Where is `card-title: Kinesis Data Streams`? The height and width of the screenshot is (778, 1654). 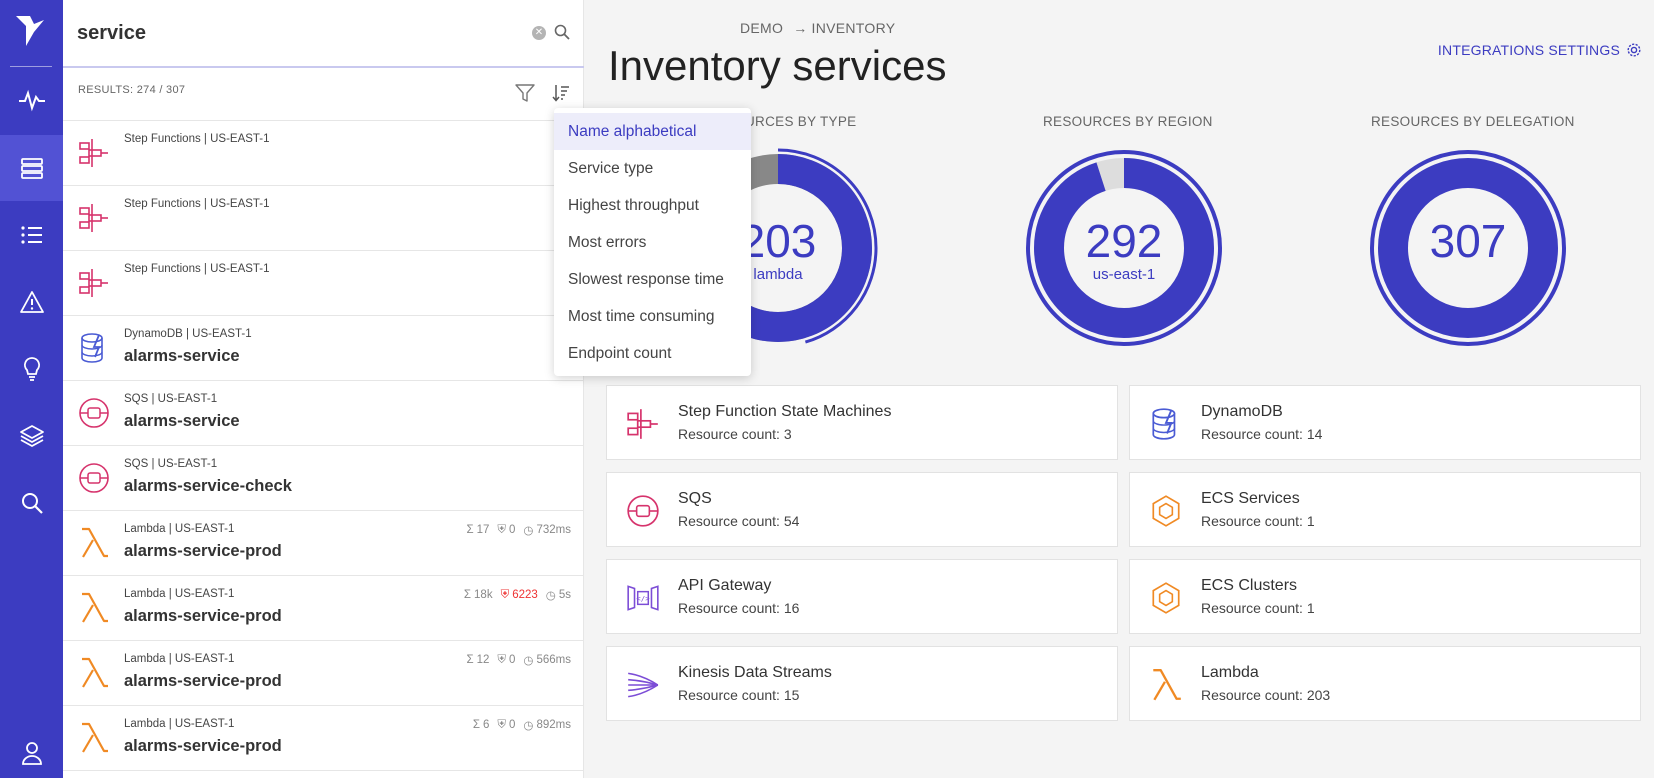 card-title: Kinesis Data Streams is located at coordinates (755, 672).